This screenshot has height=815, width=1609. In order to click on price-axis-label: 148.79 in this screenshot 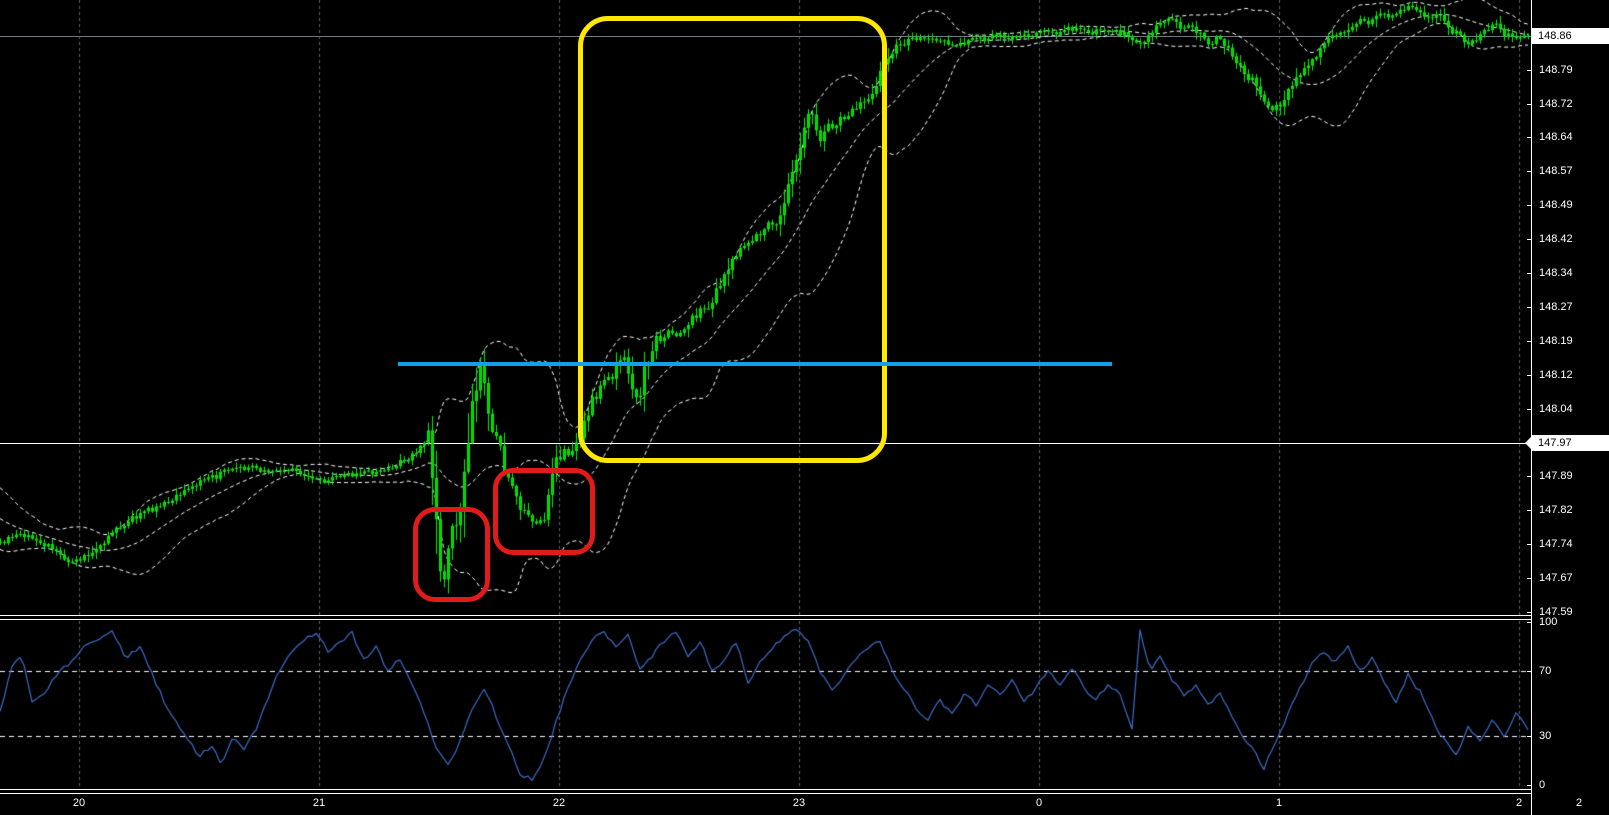, I will do `click(1556, 69)`.